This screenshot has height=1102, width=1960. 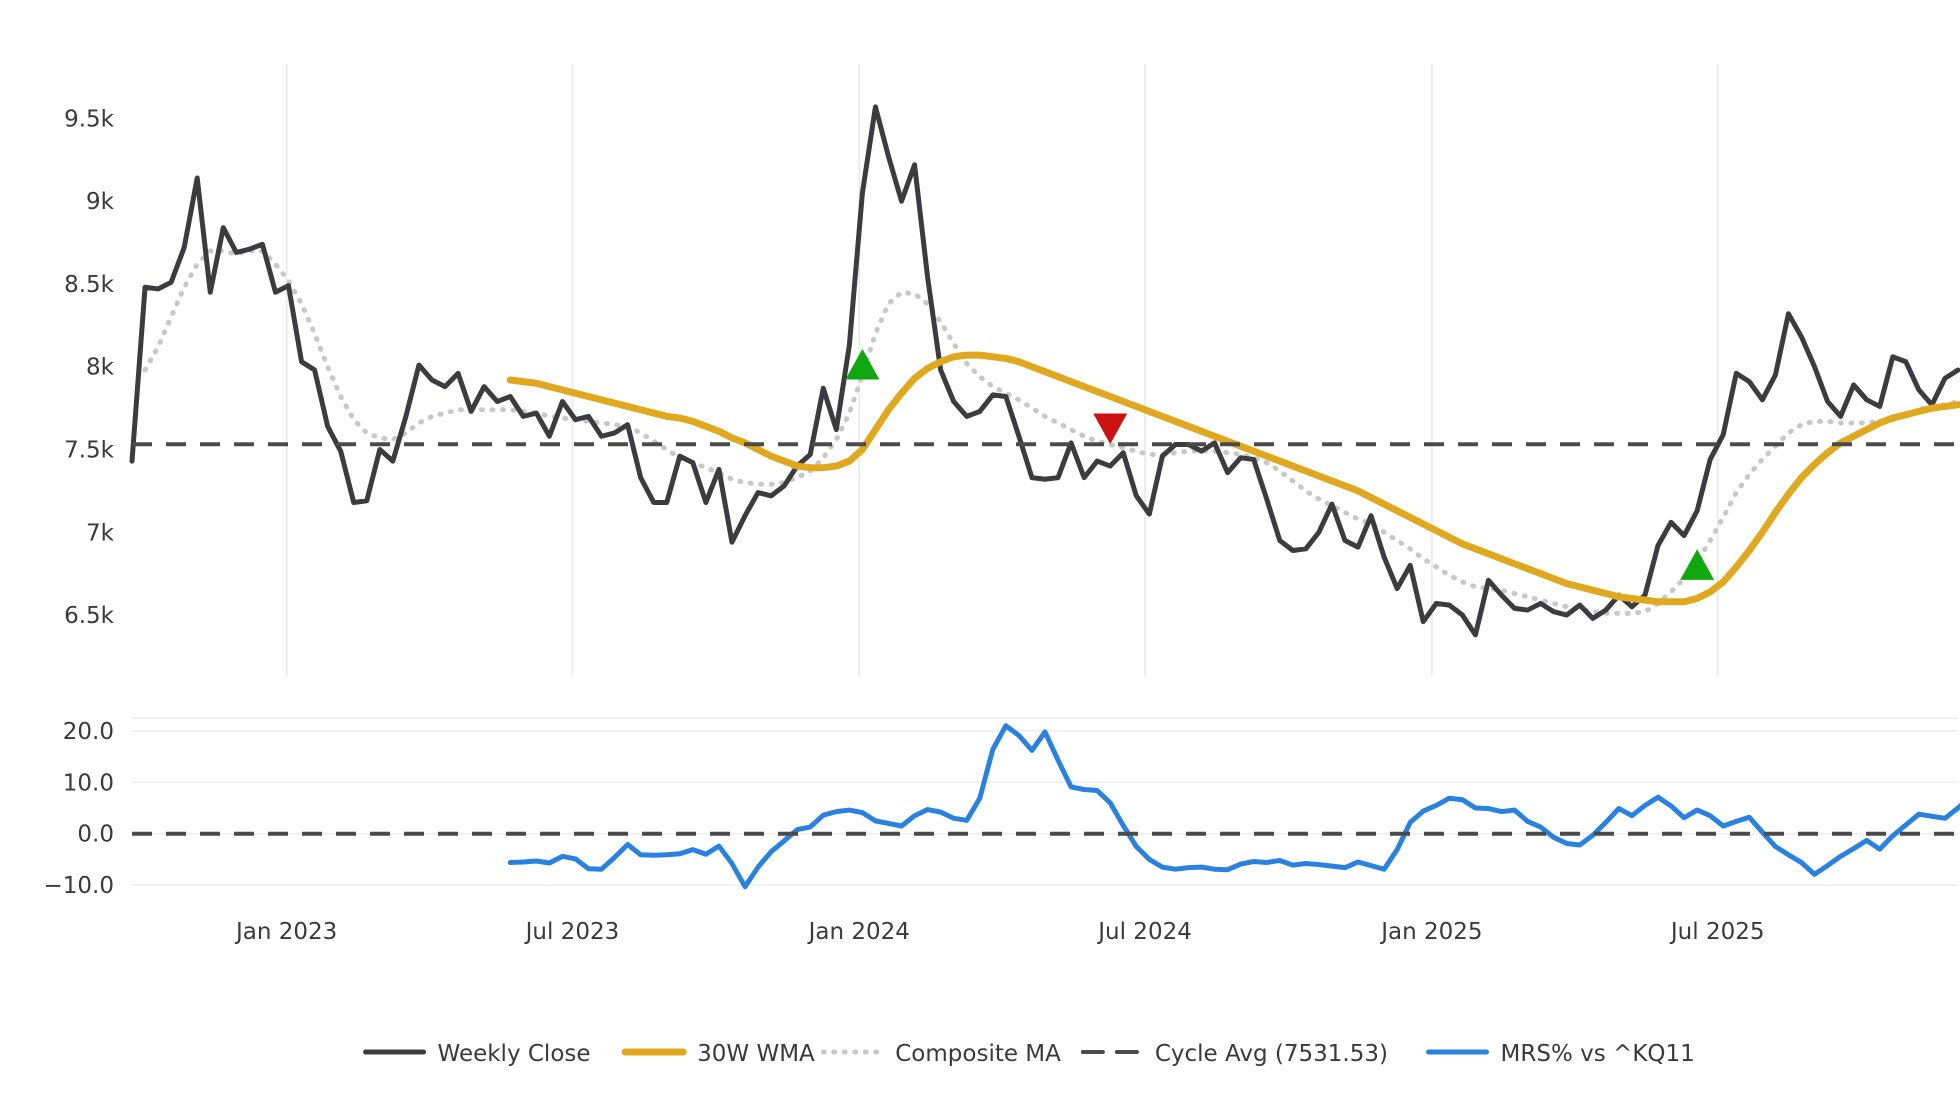 What do you see at coordinates (1598, 1054) in the screenshot?
I see `legend-label: MRS% vs ^KQ11` at bounding box center [1598, 1054].